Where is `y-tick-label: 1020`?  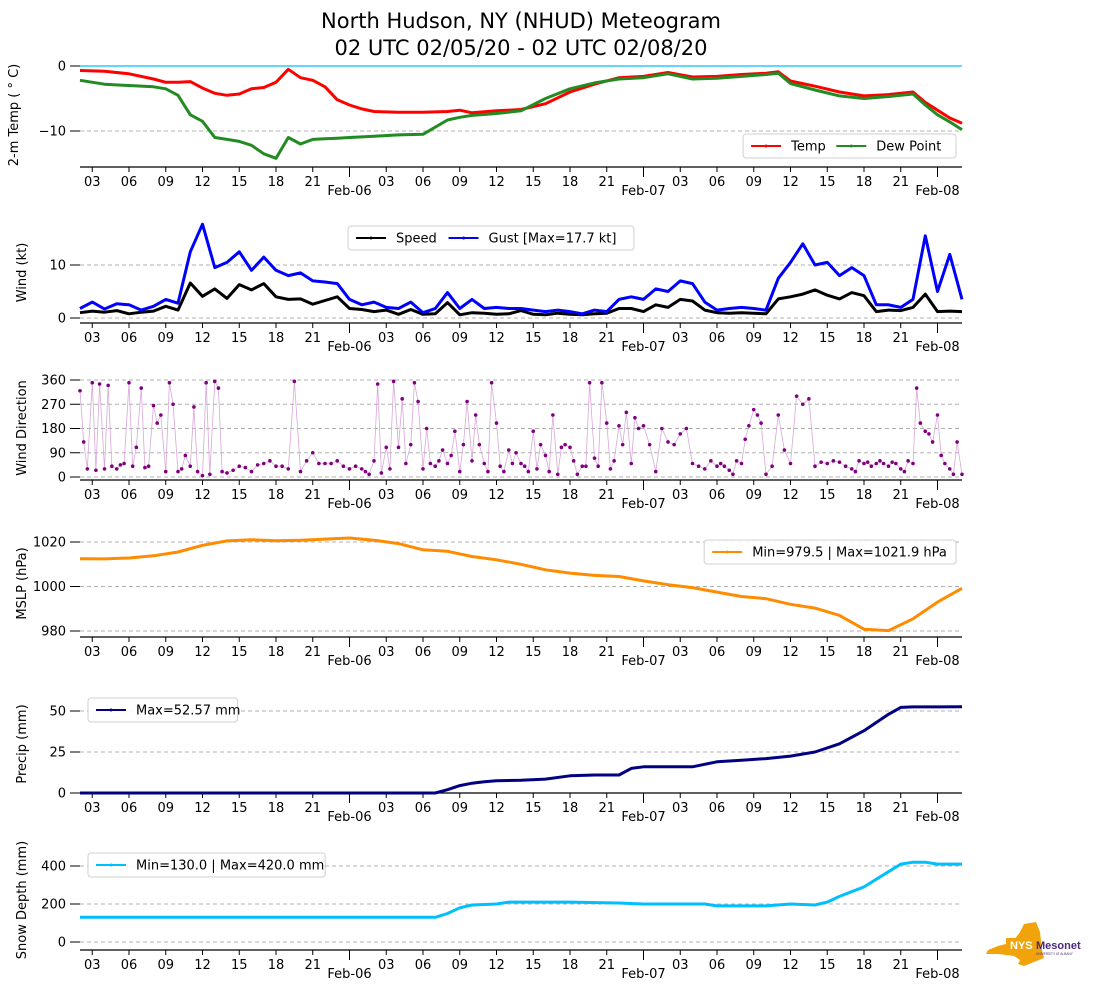
y-tick-label: 1020 is located at coordinates (49, 543).